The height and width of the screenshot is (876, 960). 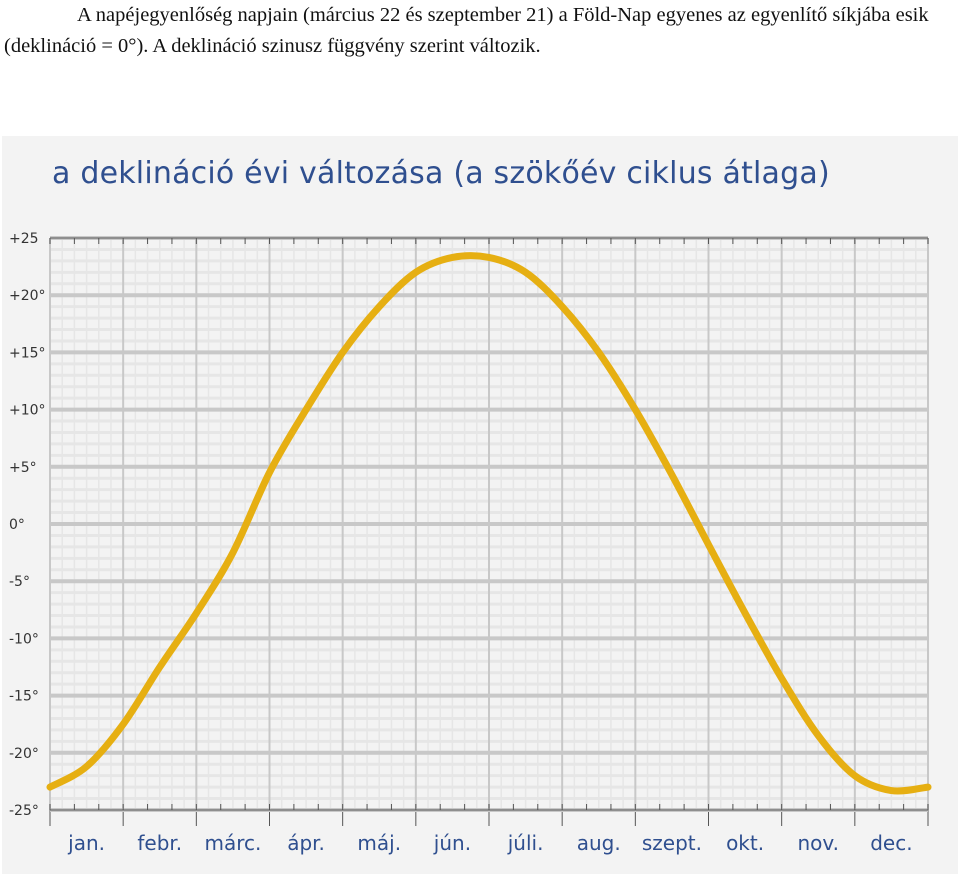 What do you see at coordinates (818, 843) in the screenshot?
I see `month-label: nov.` at bounding box center [818, 843].